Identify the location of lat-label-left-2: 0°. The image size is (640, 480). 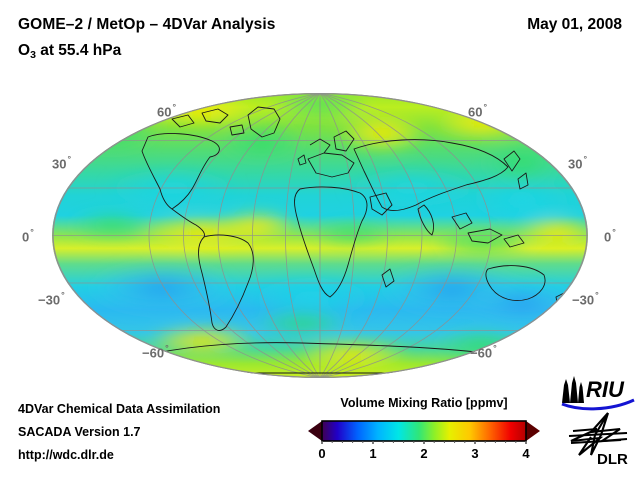
(28, 236).